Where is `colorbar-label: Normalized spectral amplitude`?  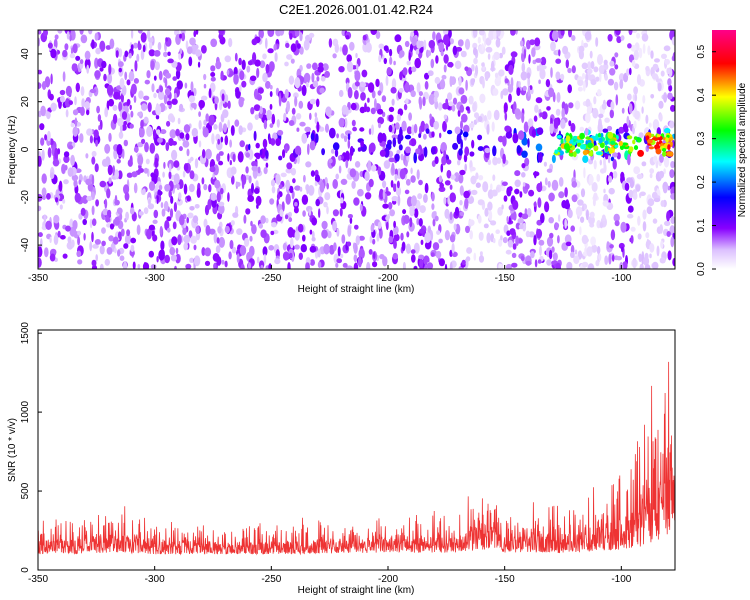 colorbar-label: Normalized spectral amplitude is located at coordinates (742, 149).